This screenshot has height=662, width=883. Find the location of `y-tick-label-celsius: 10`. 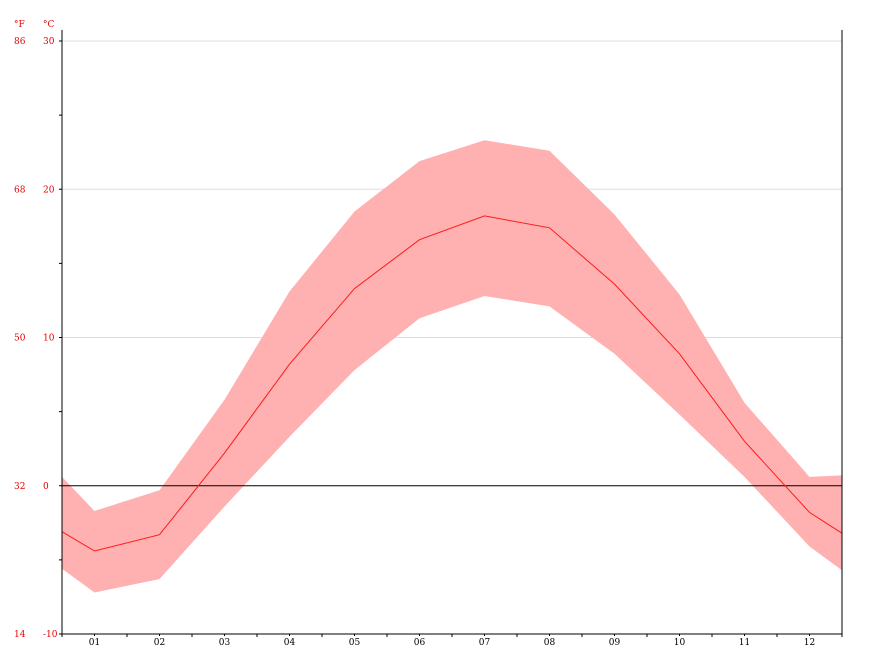

y-tick-label-celsius: 10 is located at coordinates (49, 339).